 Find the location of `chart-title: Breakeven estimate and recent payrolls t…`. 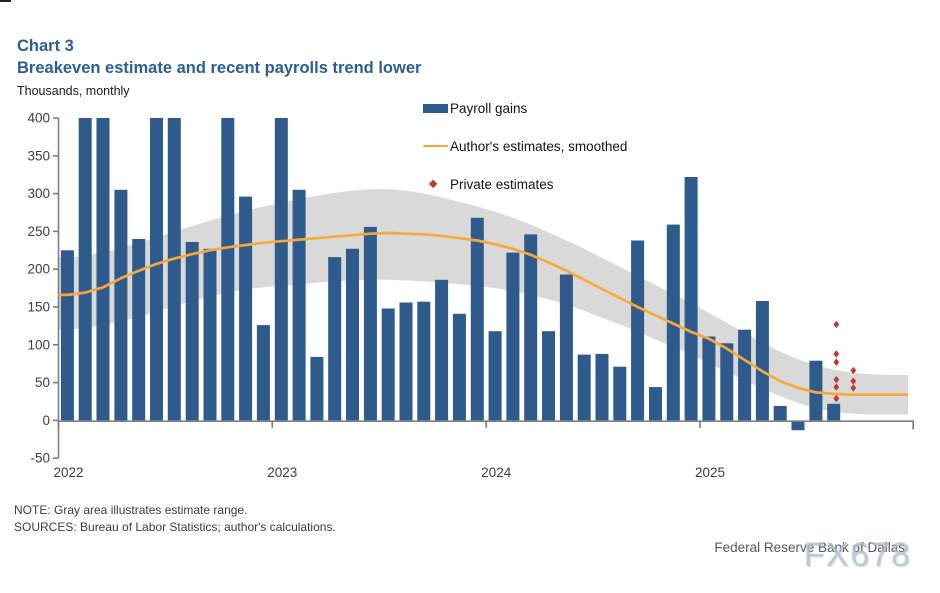

chart-title: Breakeven estimate and recent payrolls t… is located at coordinates (219, 68).